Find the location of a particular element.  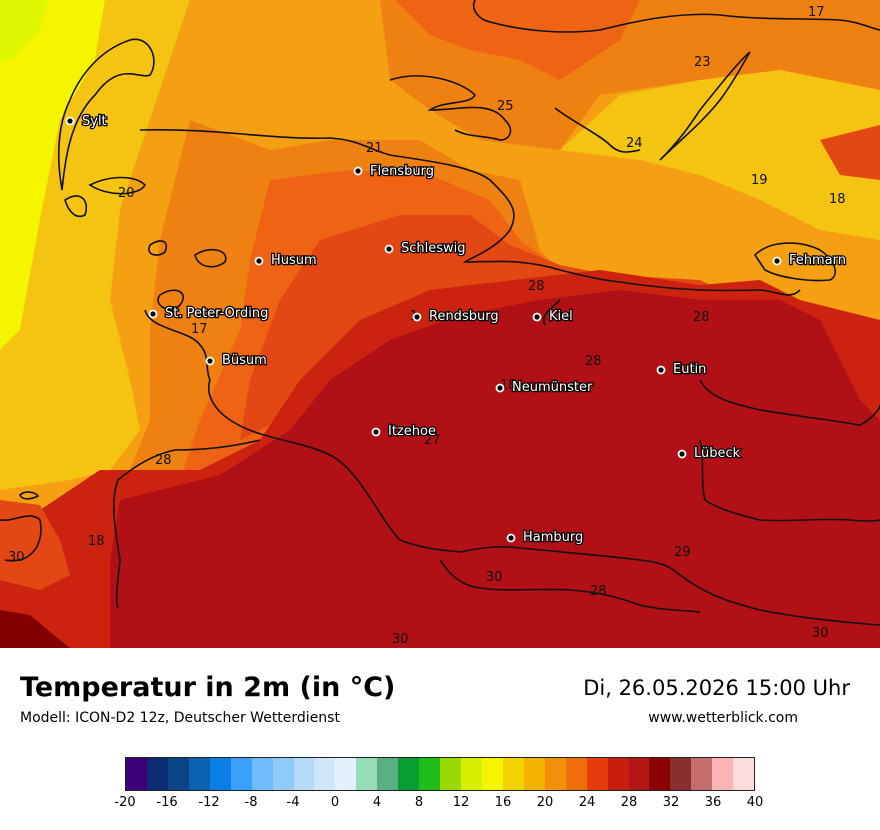

color-scale: -20 -16 -12 -8 -4 0 4 8 12 16 20 24 28 32 36 40 is located at coordinates (438, 783).